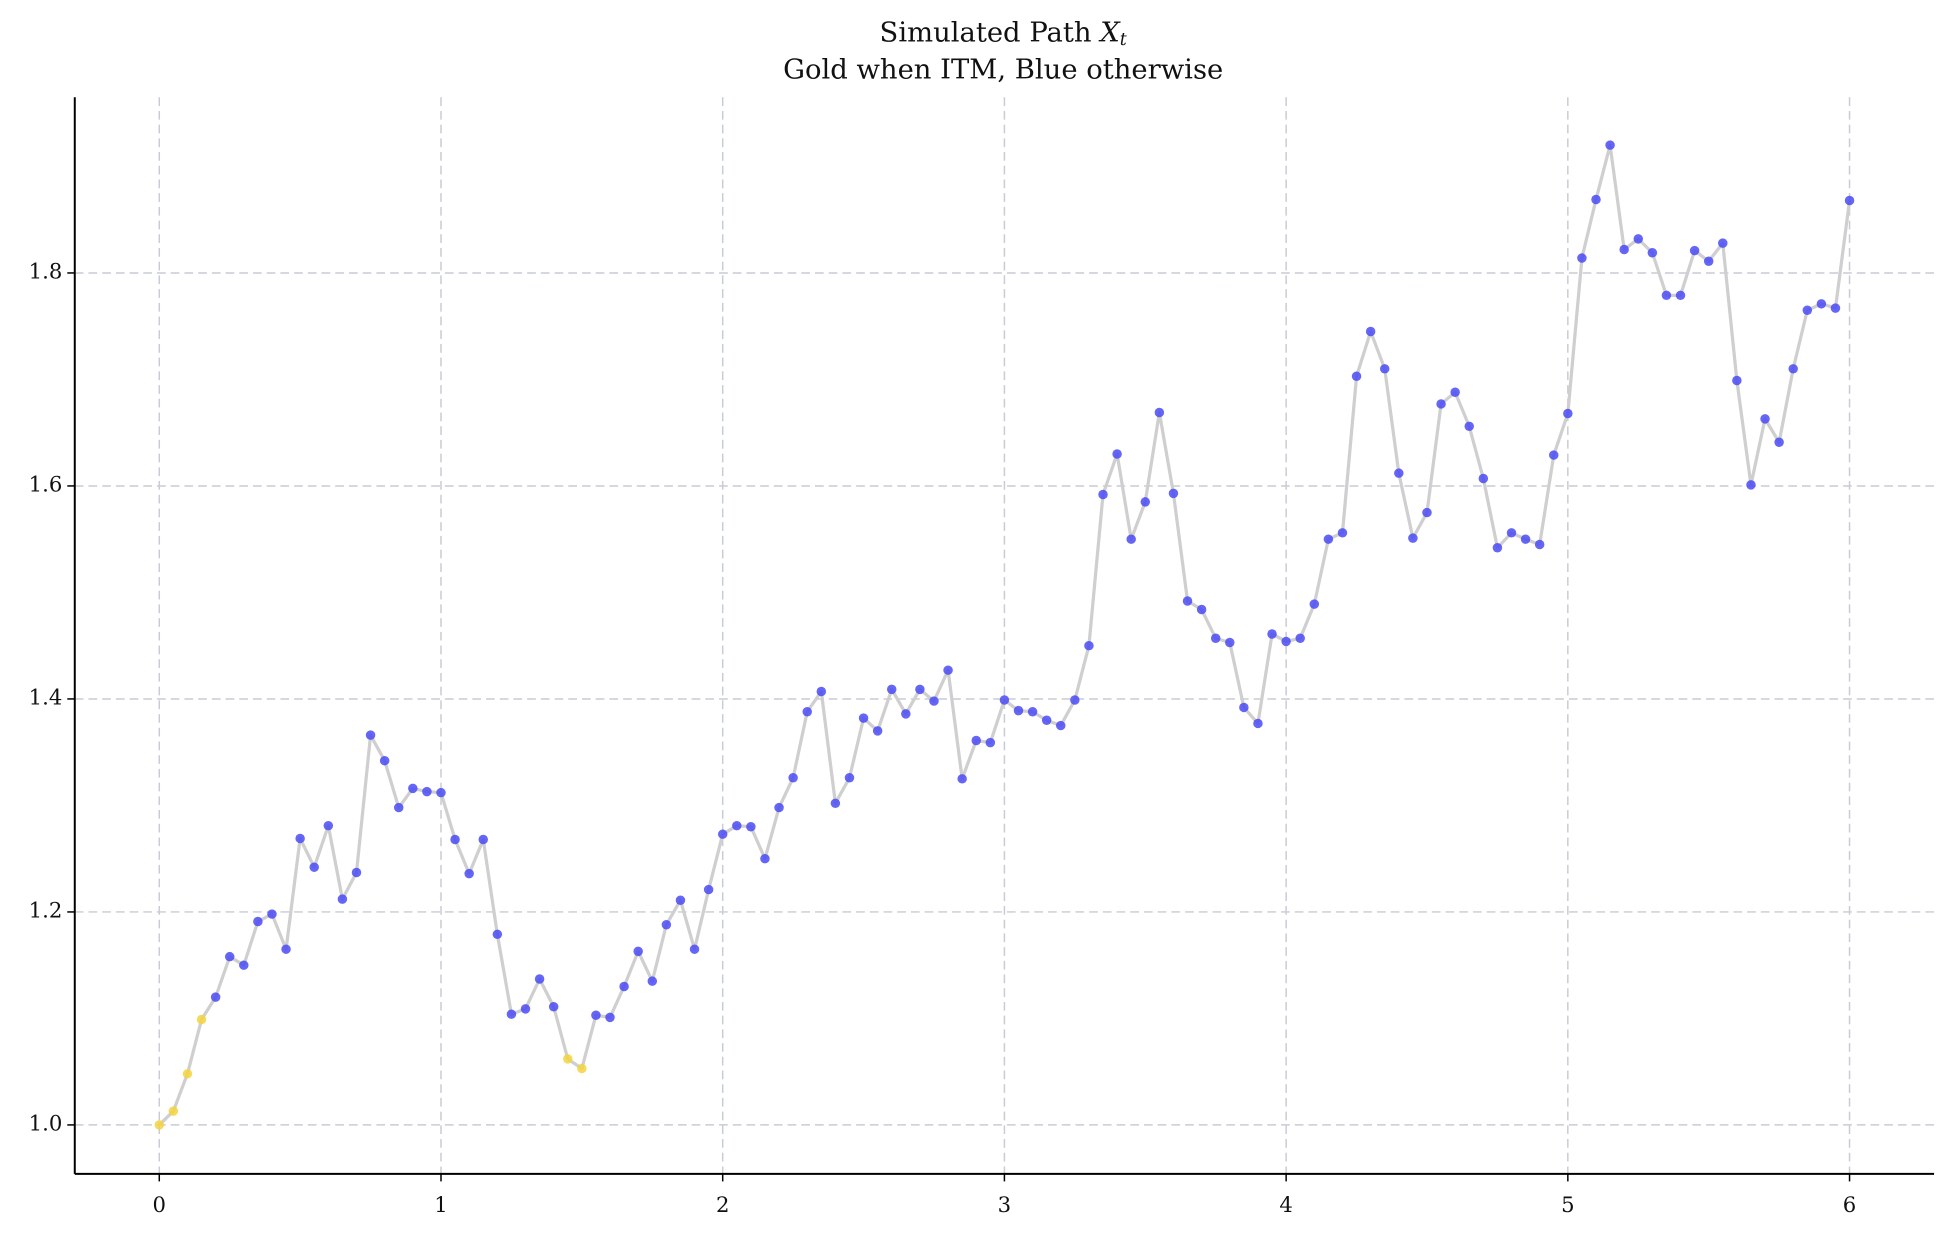  I want to click on y-tick-label: 1.6, so click(46, 483).